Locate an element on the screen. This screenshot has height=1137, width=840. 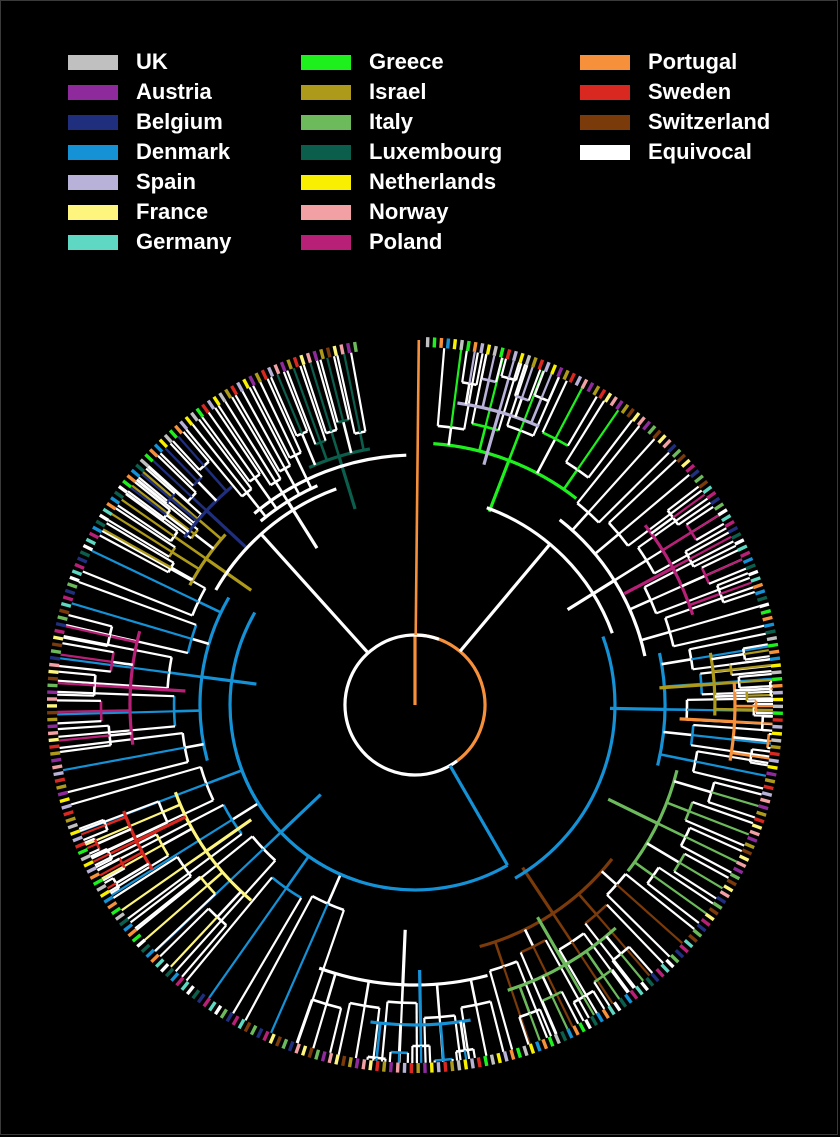
legend-label: Sweden is located at coordinates (690, 91).